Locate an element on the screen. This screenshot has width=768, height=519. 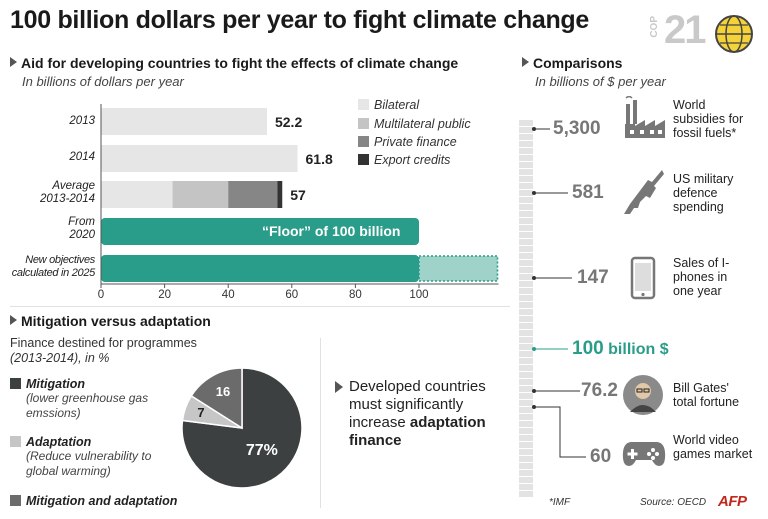
legend-title: Adaptation is located at coordinates (95, 442).